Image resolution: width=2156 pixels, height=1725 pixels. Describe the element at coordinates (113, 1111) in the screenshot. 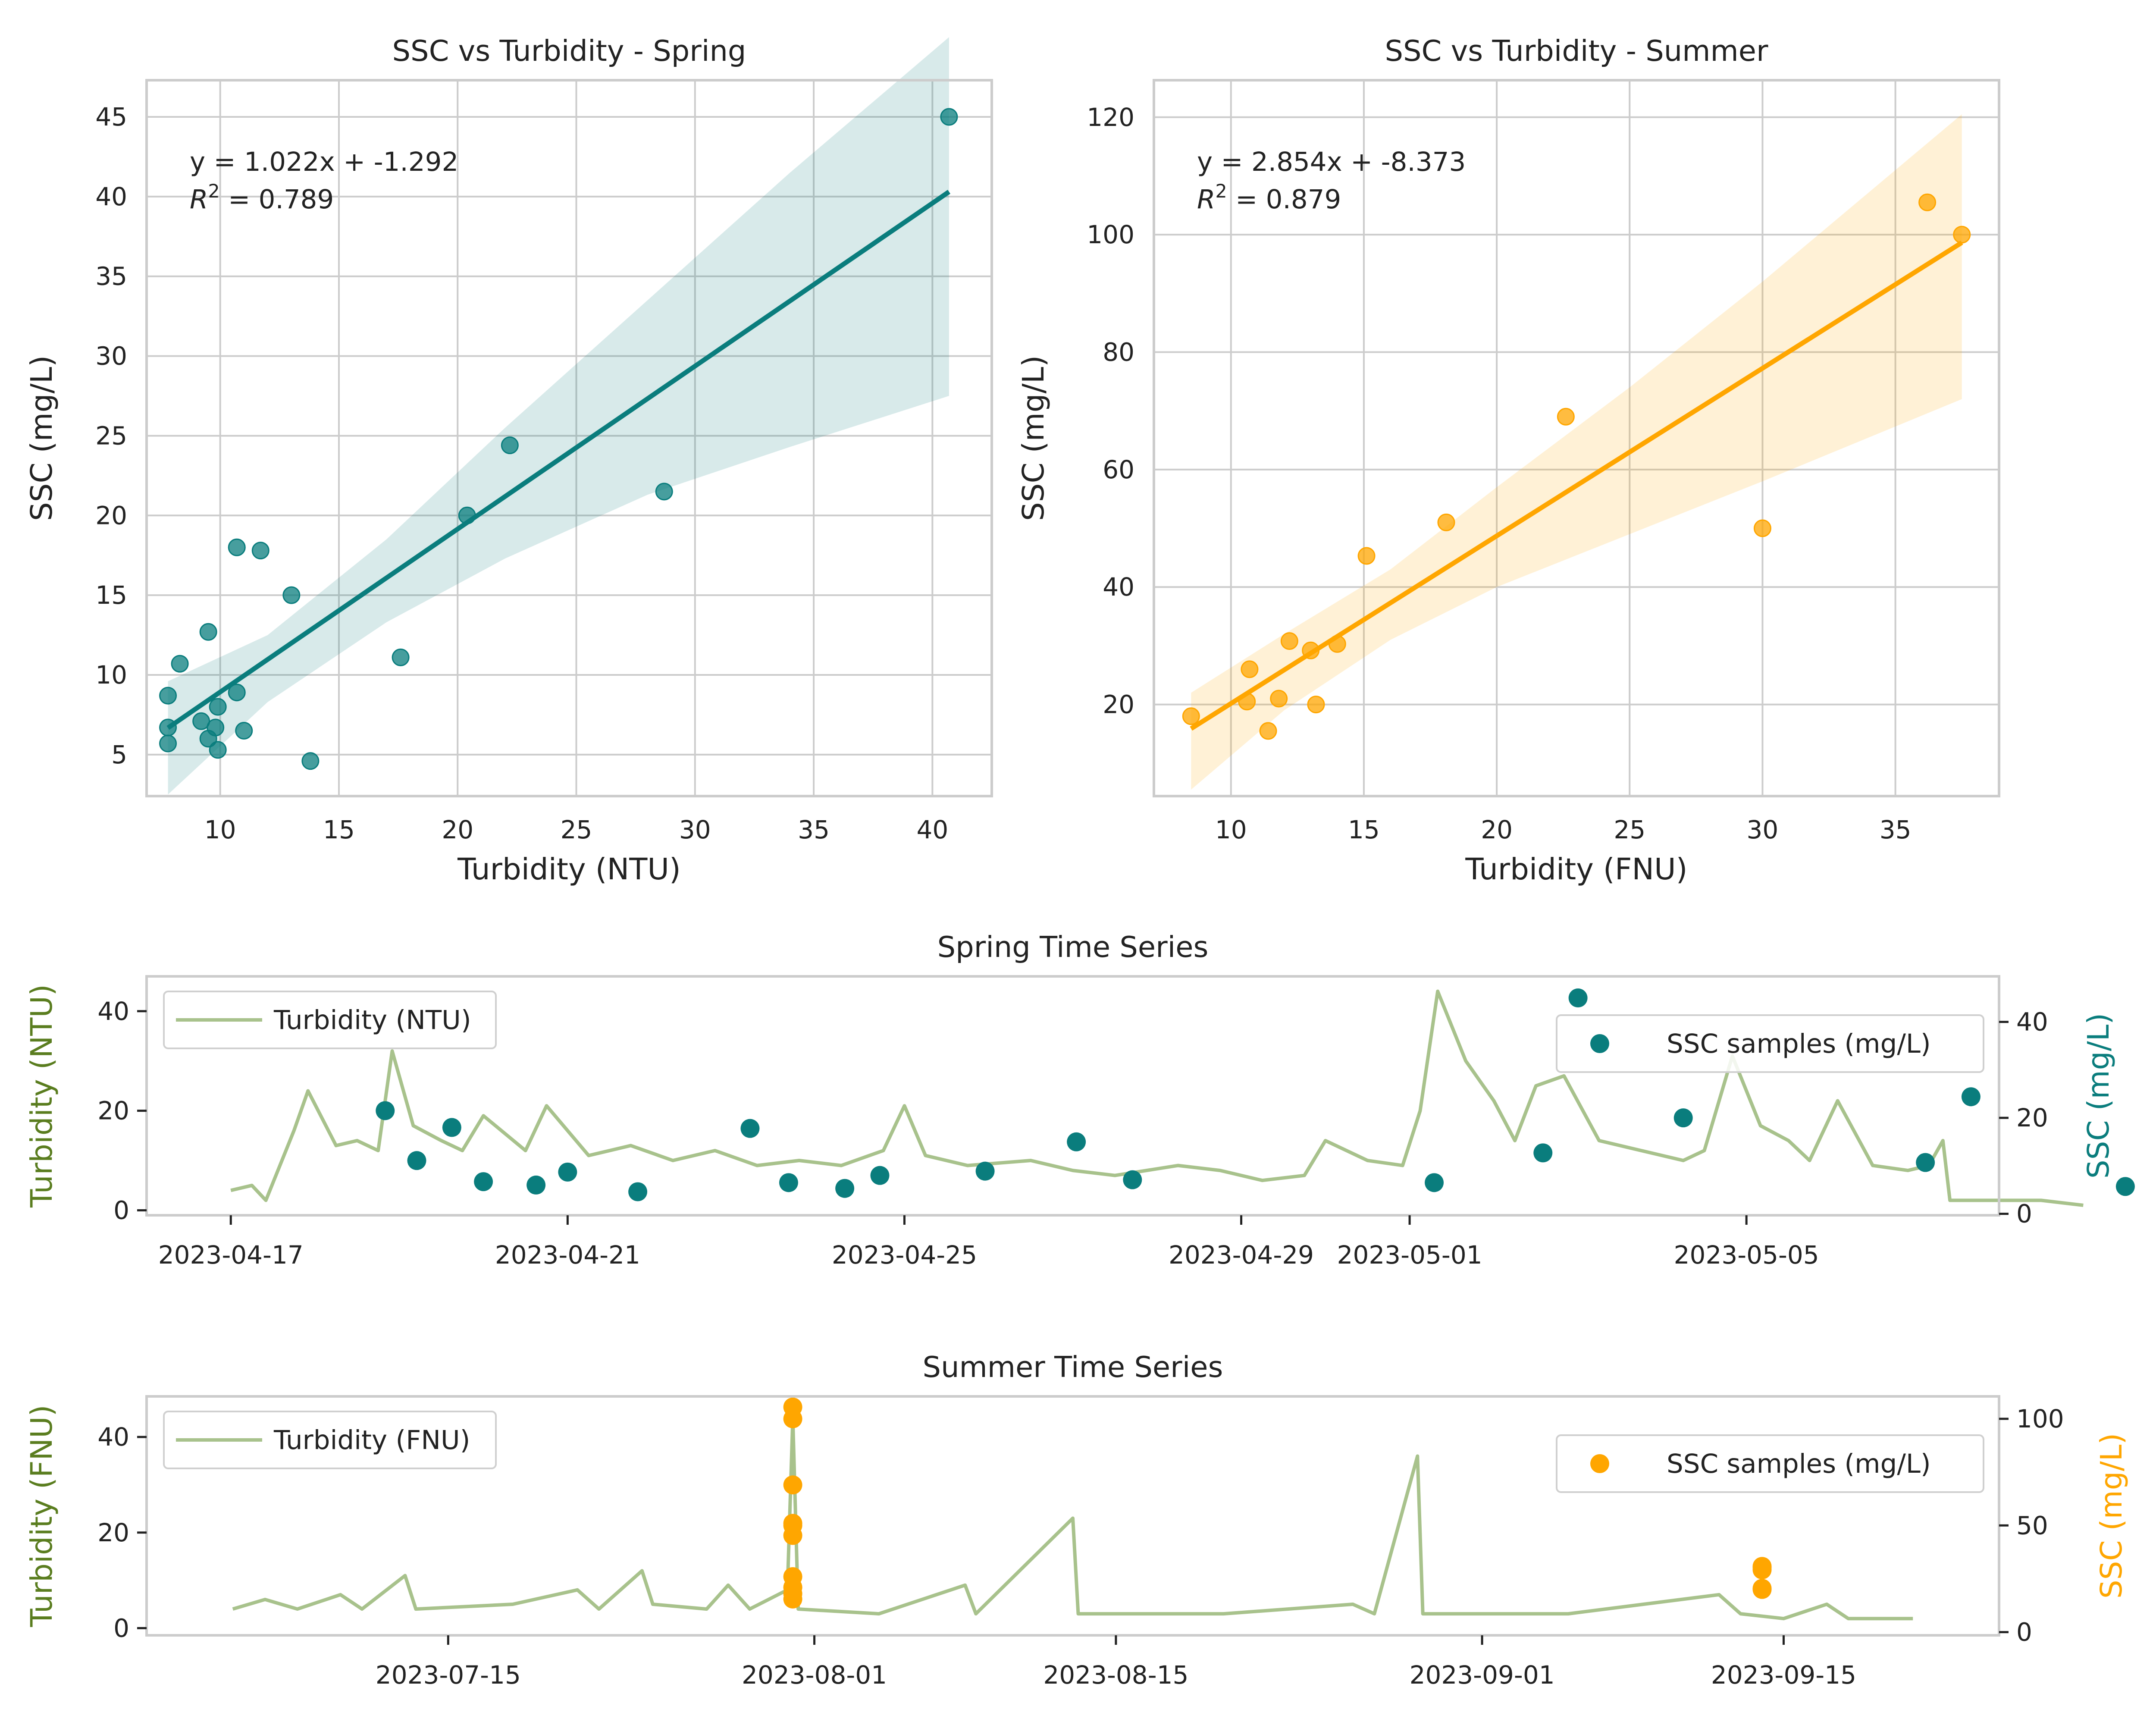

I see `spring-series-ytick-label: 20` at that location.